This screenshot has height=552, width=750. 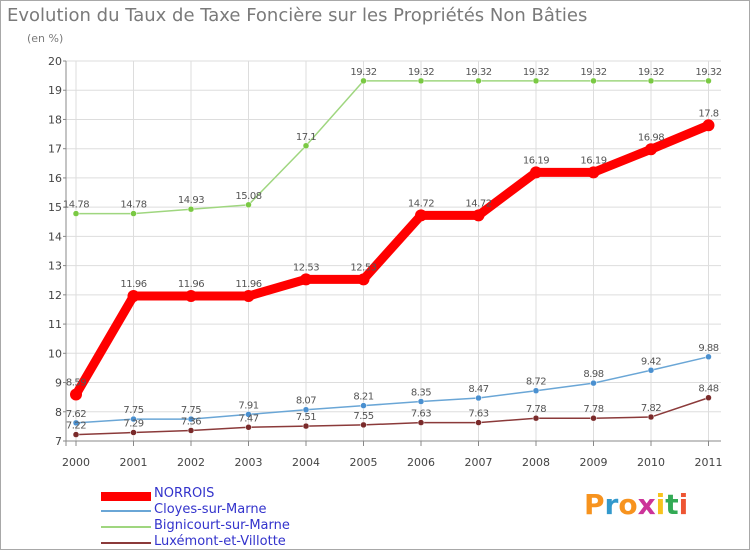 I want to click on data-label-cloyes-sur-marne: 8.47, so click(x=478, y=389).